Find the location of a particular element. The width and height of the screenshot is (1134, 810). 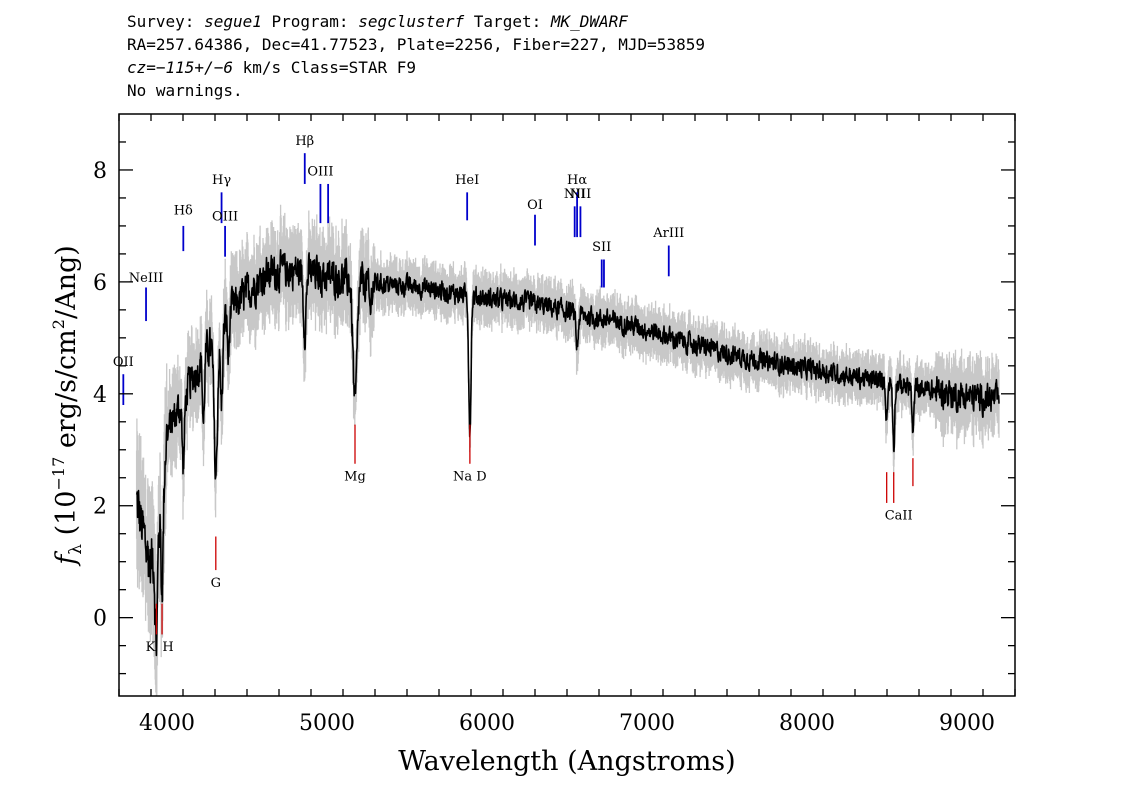

header-line-warnings: No warnings. is located at coordinates (185, 90).